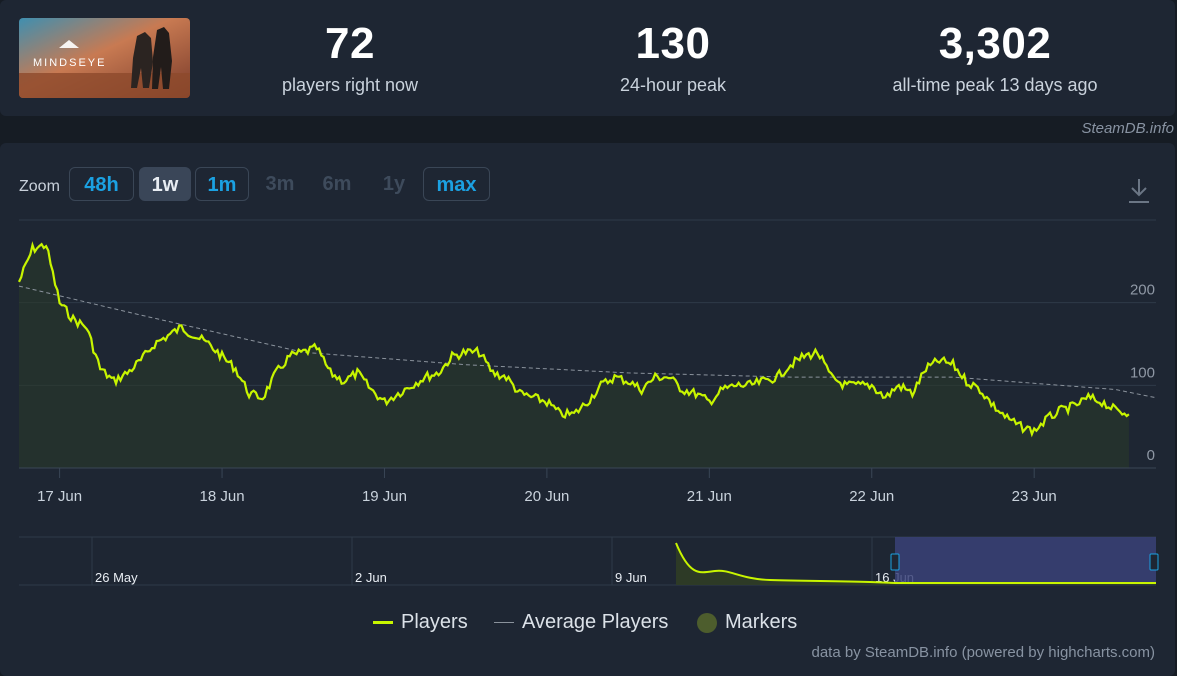  I want to click on steamdb-credit-link: SteamDB.info, so click(1127, 128).